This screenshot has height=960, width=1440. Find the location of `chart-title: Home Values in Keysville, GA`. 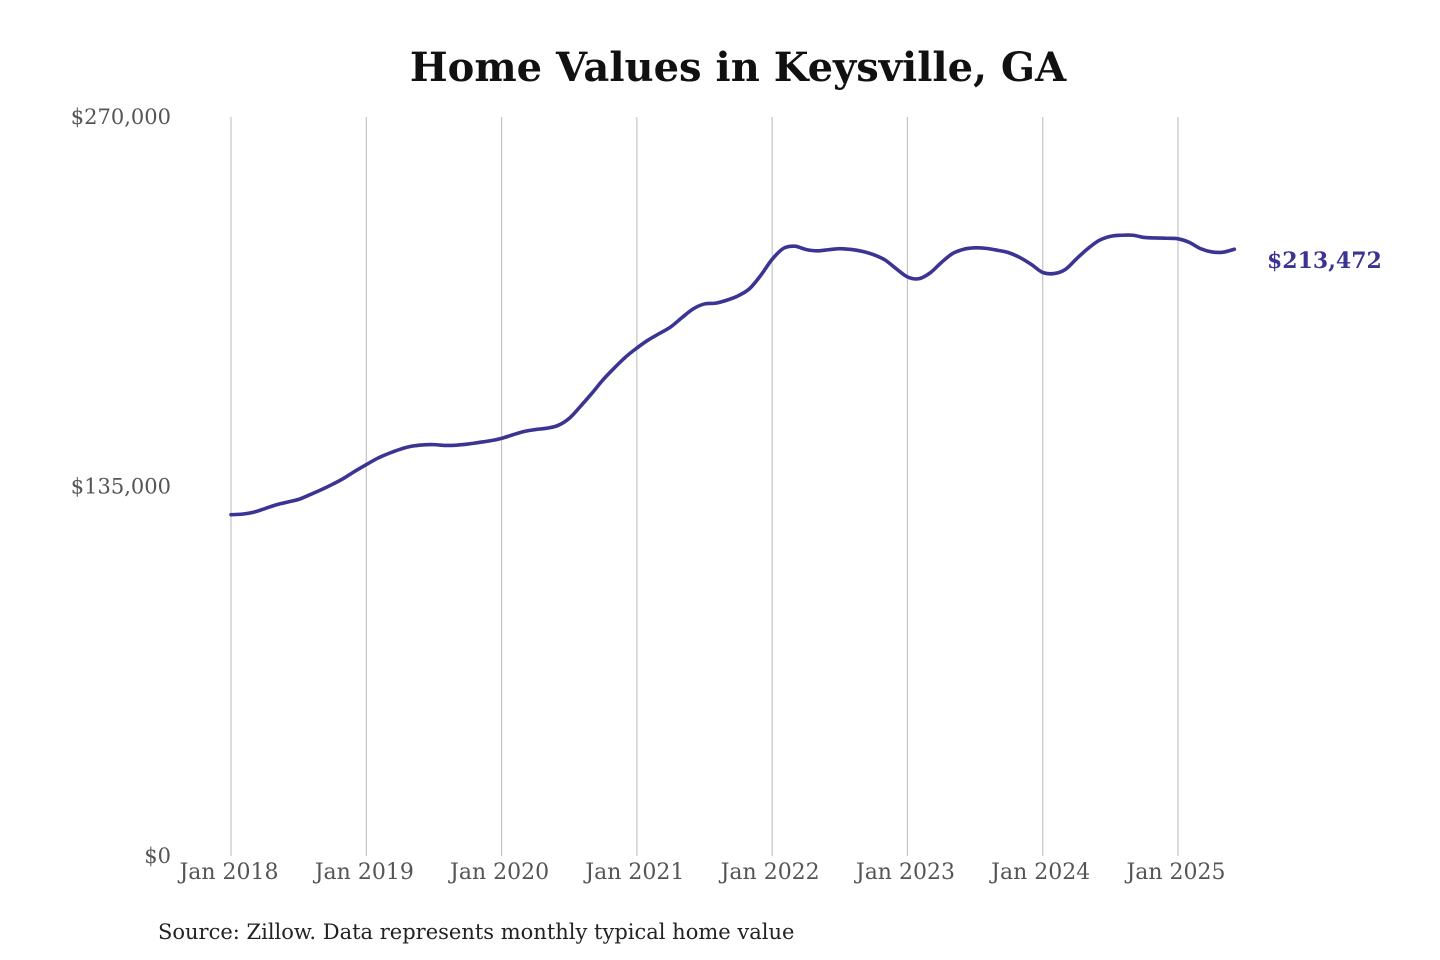

chart-title: Home Values in Keysville, GA is located at coordinates (738, 67).